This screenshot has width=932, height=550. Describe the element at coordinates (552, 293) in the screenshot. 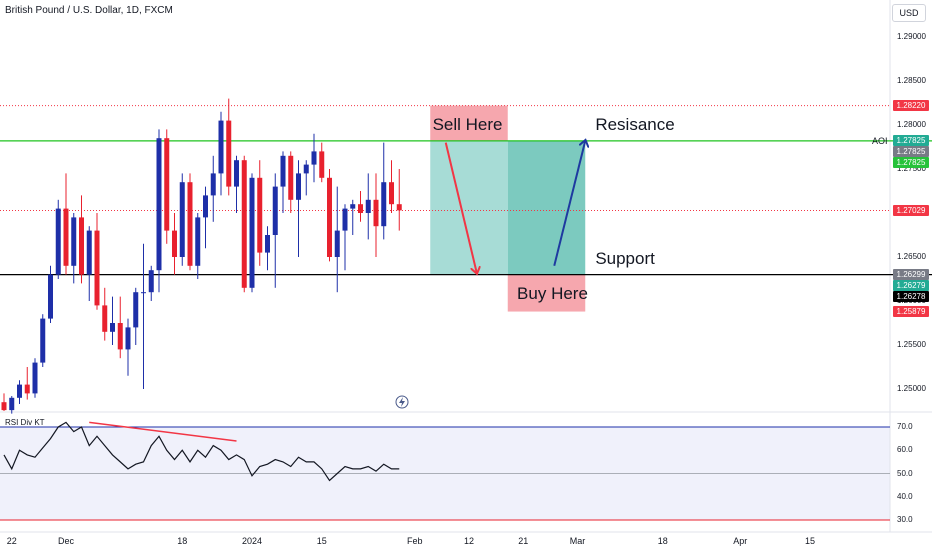

I see `buy-here-label: Buy Here` at that location.